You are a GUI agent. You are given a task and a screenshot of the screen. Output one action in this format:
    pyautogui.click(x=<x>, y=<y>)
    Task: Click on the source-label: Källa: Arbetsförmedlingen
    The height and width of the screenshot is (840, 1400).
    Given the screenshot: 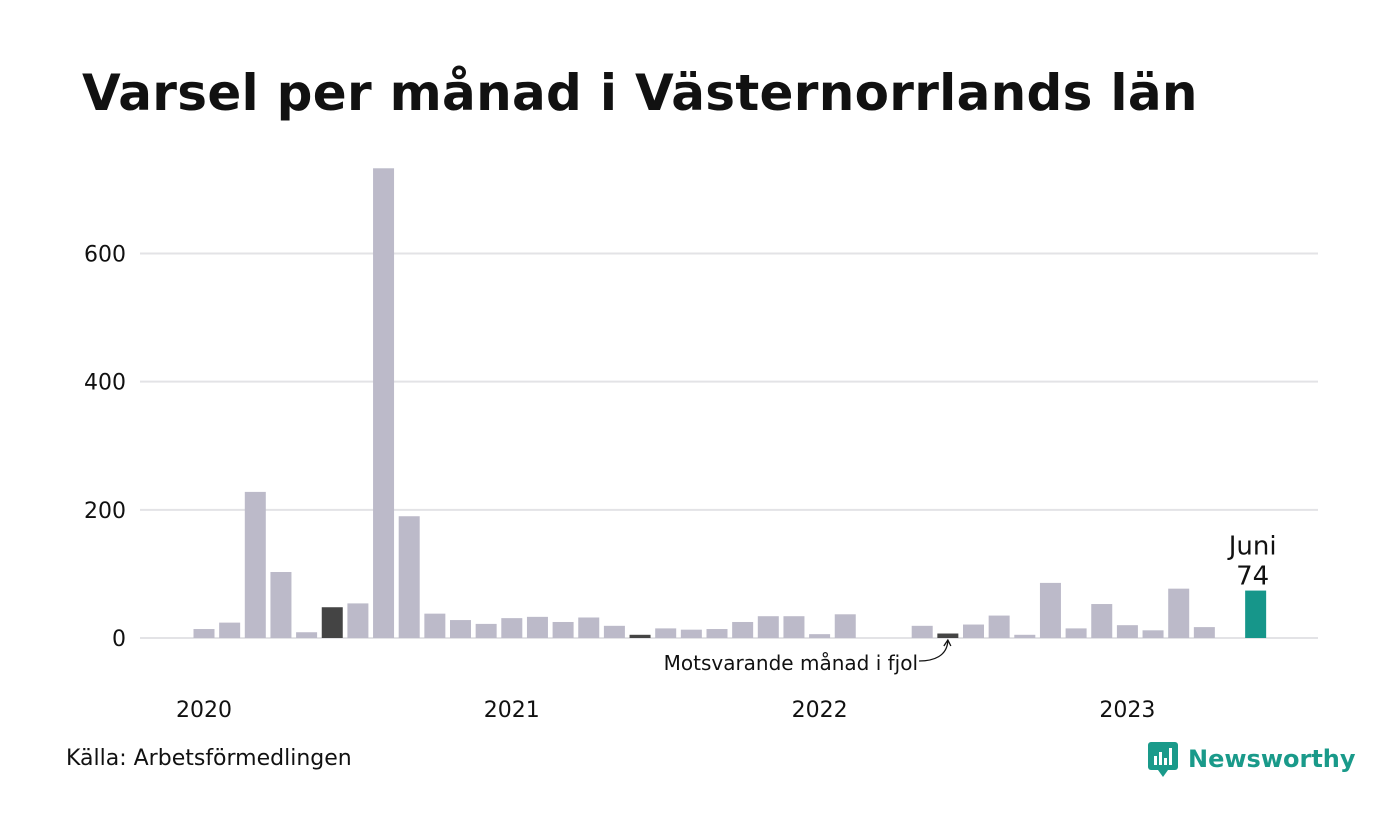 What is the action you would take?
    pyautogui.click(x=209, y=758)
    